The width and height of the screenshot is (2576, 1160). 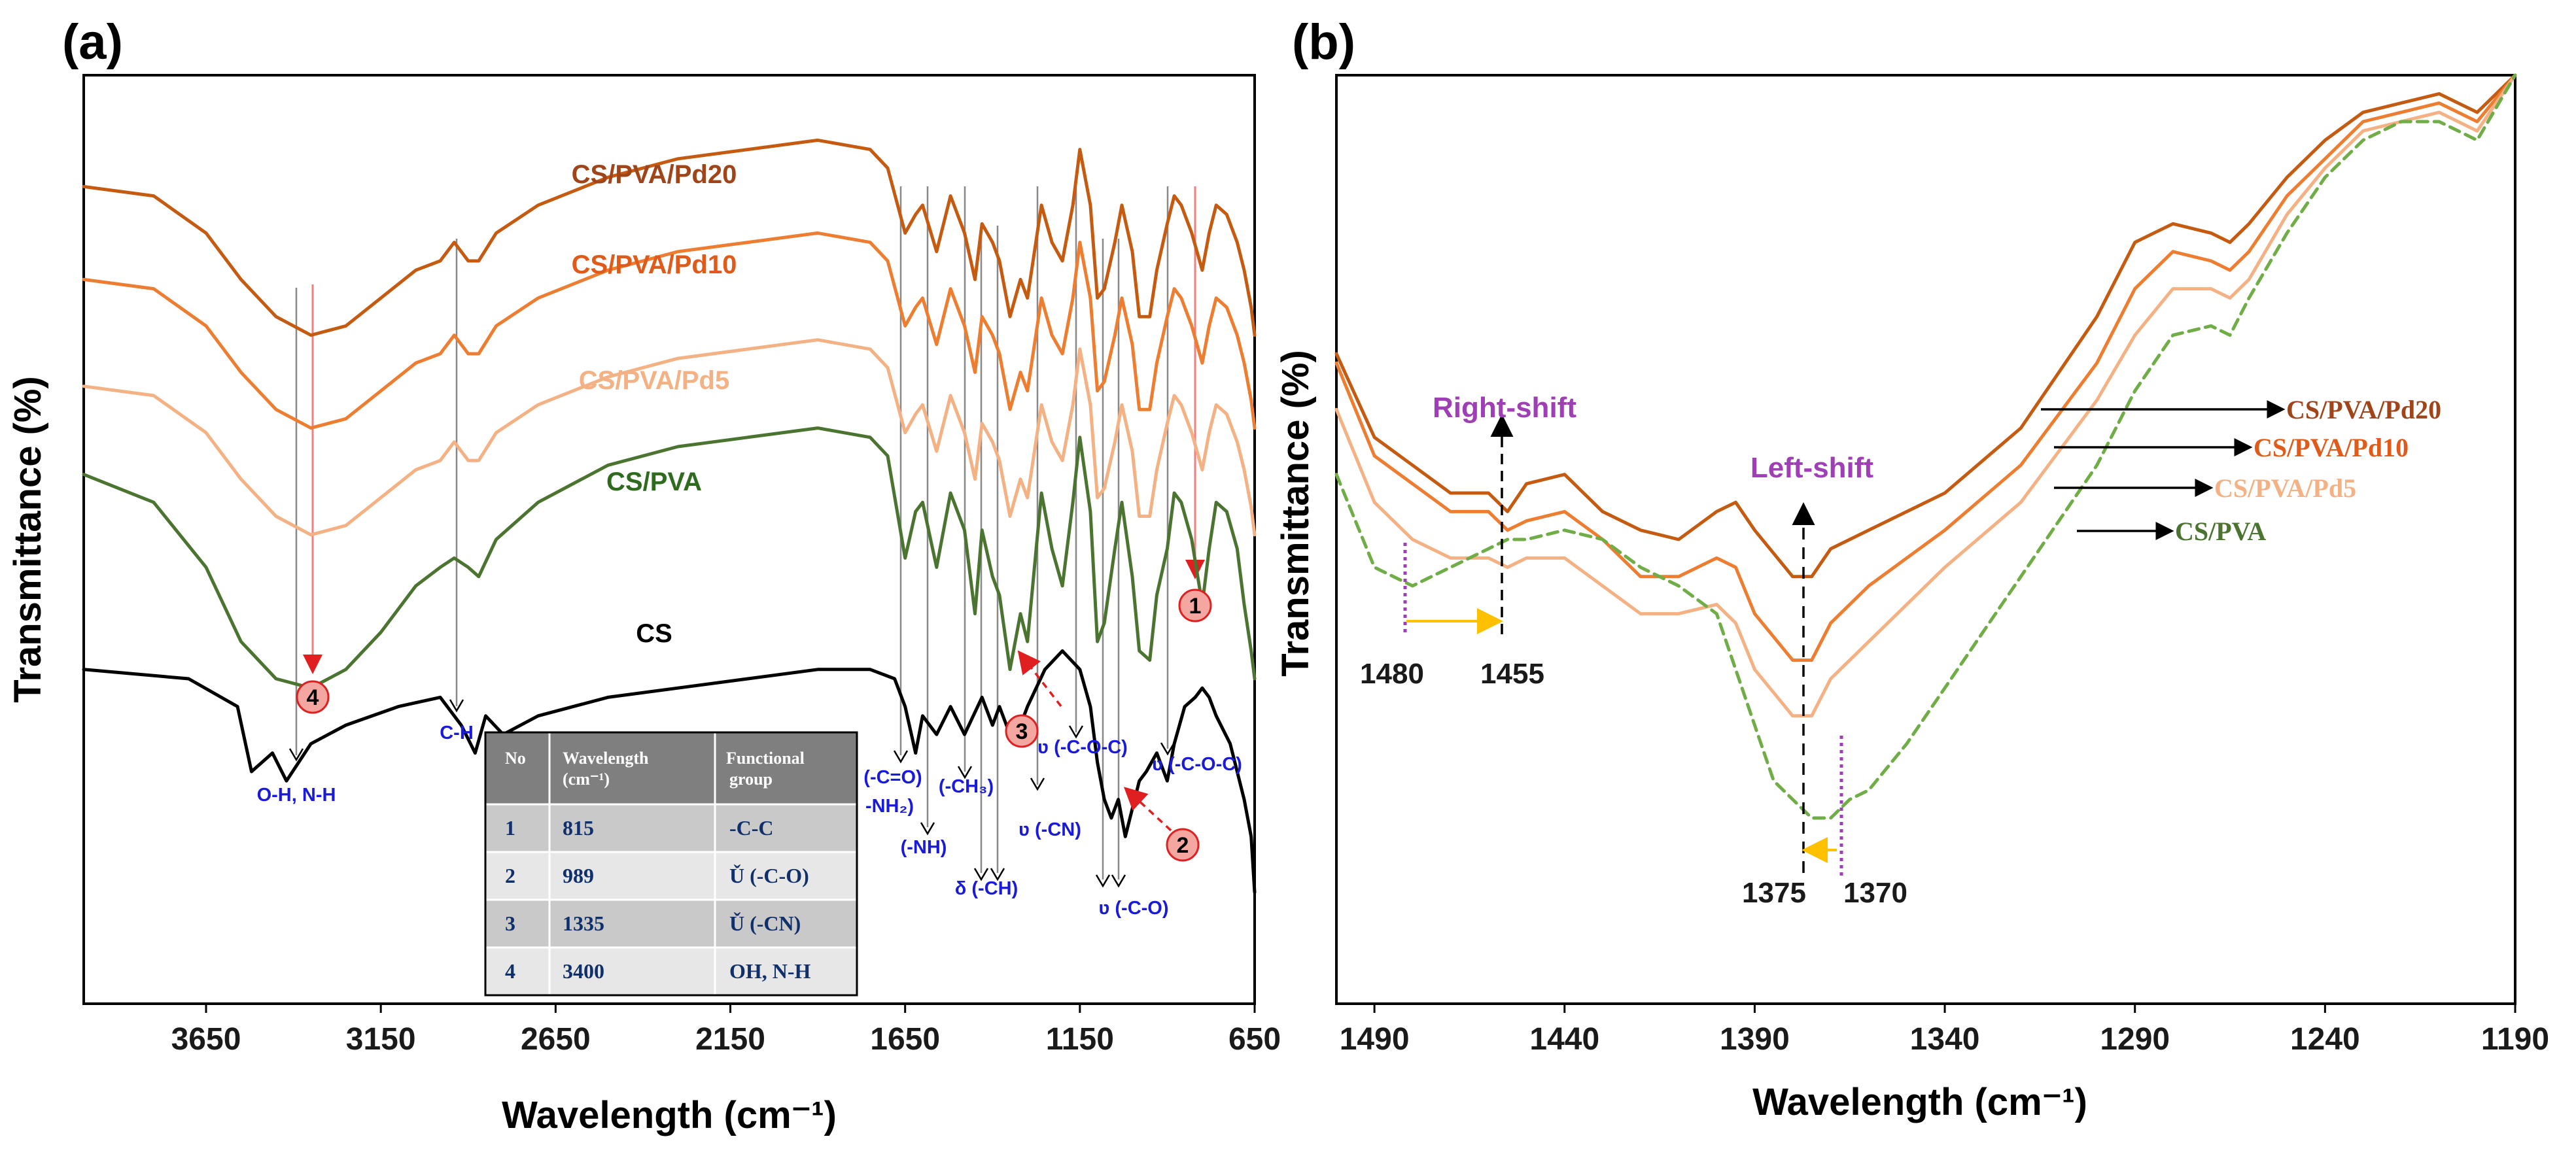 What do you see at coordinates (669, 238) in the screenshot?
I see `series-cs-pva-pd20` at bounding box center [669, 238].